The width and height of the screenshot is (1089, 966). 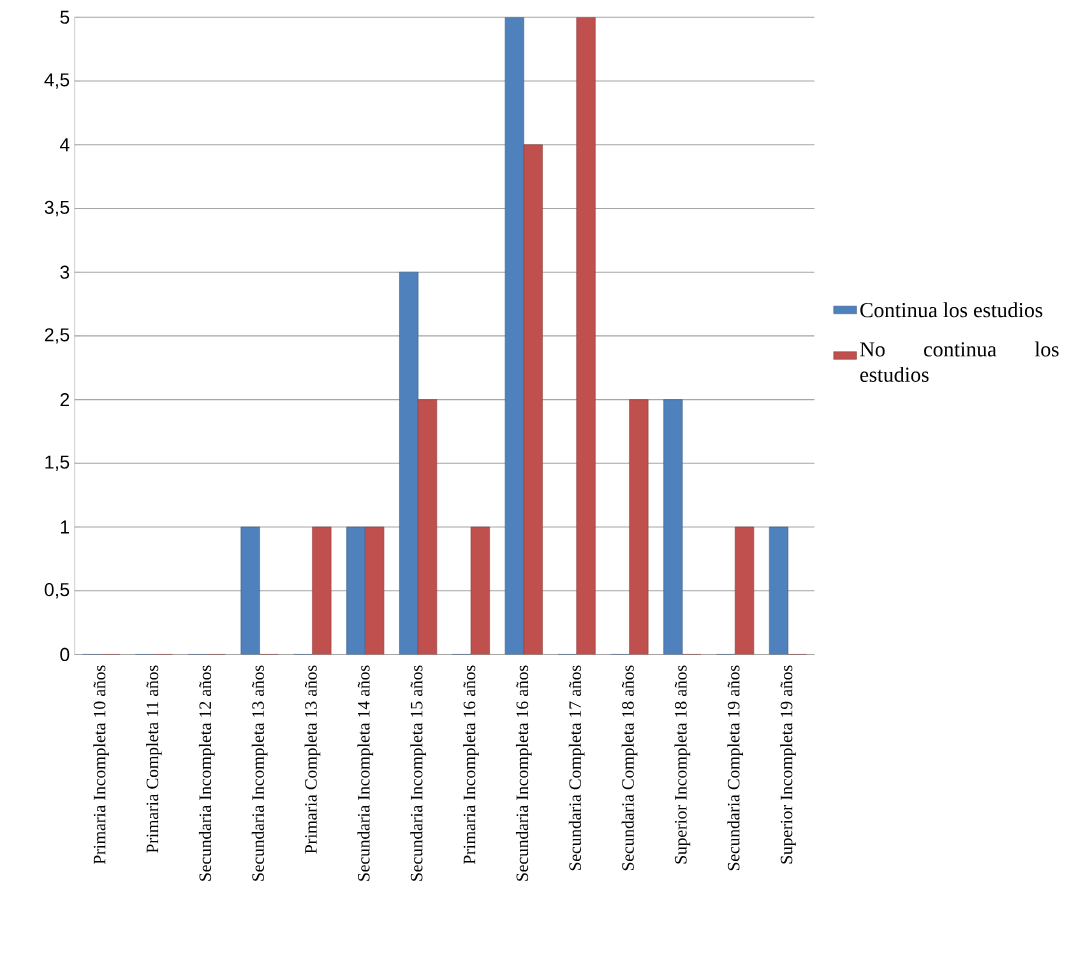 What do you see at coordinates (576, 767) in the screenshot?
I see `x-tick-label: Secundaria Completa 17 años` at bounding box center [576, 767].